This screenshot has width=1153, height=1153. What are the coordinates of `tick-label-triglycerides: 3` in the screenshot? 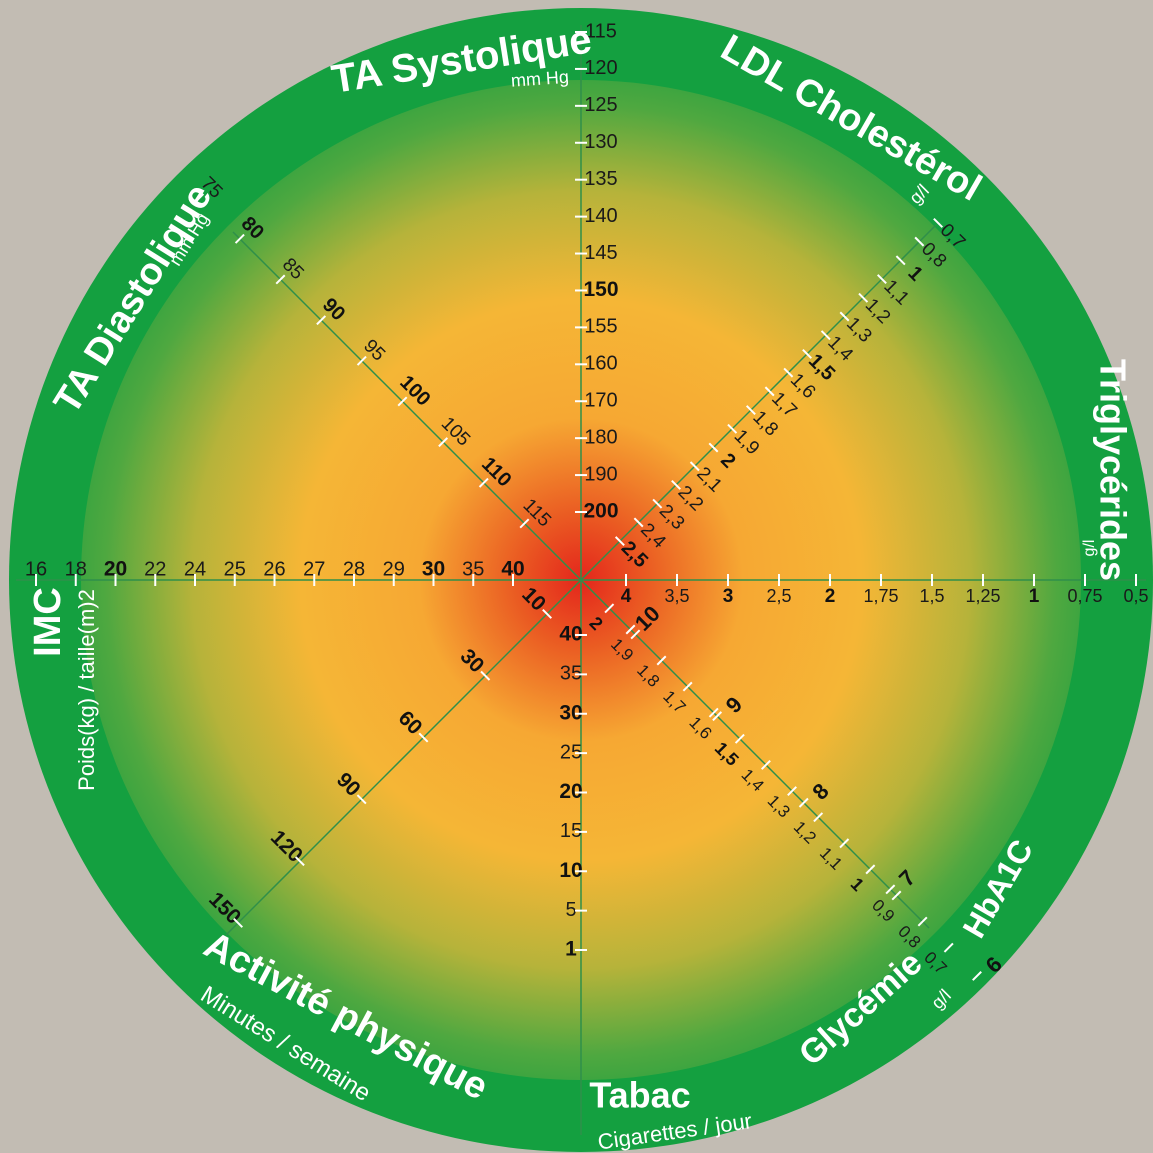 It's located at (728, 596).